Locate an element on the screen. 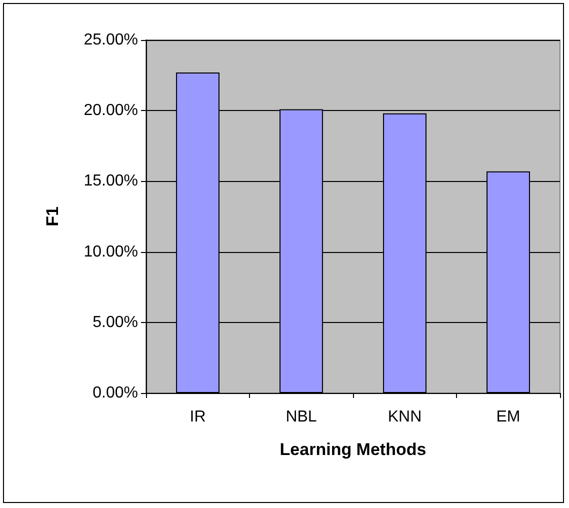 The image size is (569, 508). x-axis-title: Learning Methods is located at coordinates (353, 449).